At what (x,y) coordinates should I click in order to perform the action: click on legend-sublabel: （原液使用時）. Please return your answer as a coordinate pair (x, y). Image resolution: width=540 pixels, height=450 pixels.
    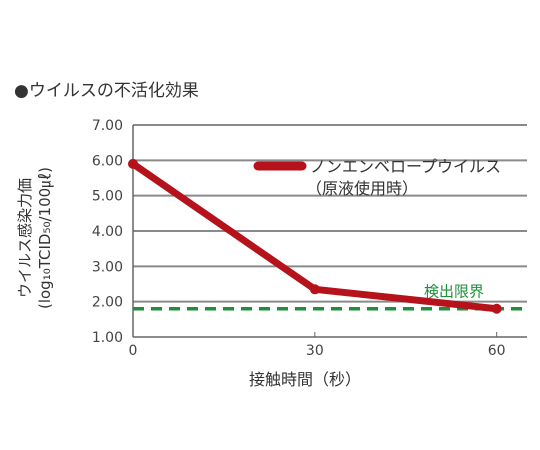
    Looking at the image, I should click on (362, 188).